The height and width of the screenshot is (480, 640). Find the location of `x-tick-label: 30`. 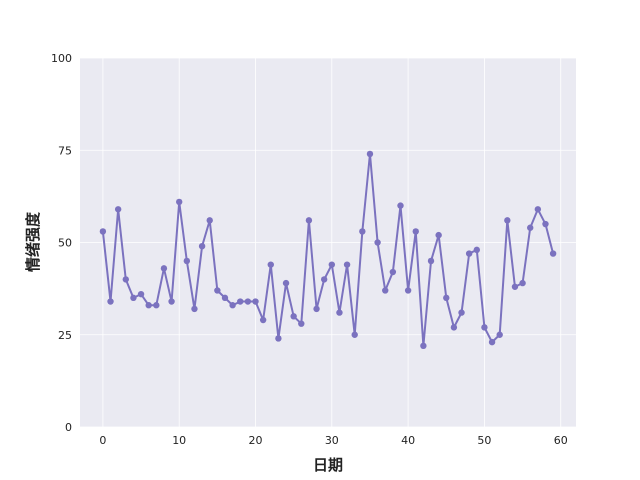

x-tick-label: 30 is located at coordinates (332, 440).